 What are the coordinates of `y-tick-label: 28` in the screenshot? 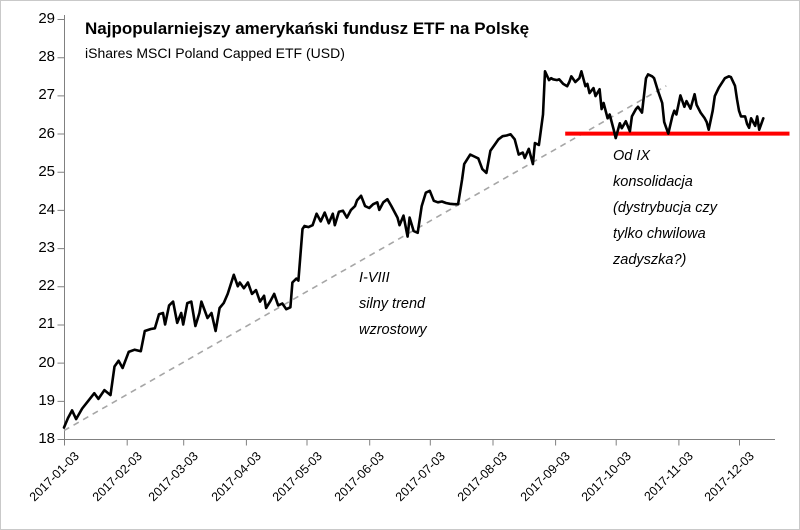 It's located at (46, 57).